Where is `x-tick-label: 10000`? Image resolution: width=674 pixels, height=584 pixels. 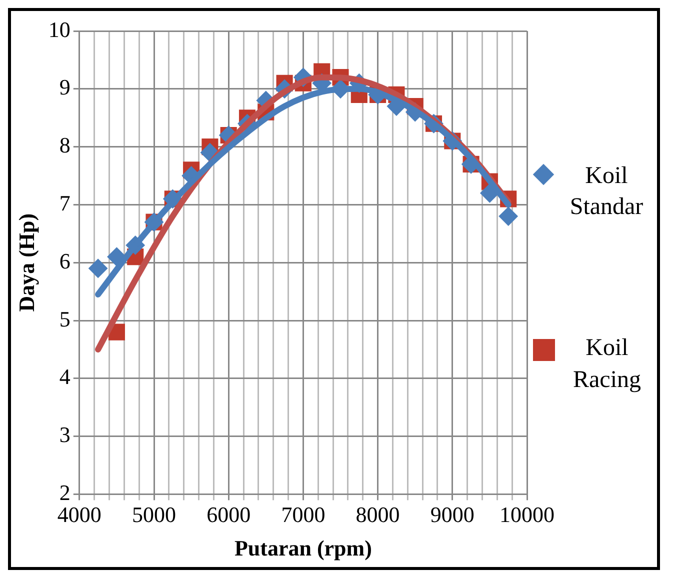 x-tick-label: 10000 is located at coordinates (527, 515).